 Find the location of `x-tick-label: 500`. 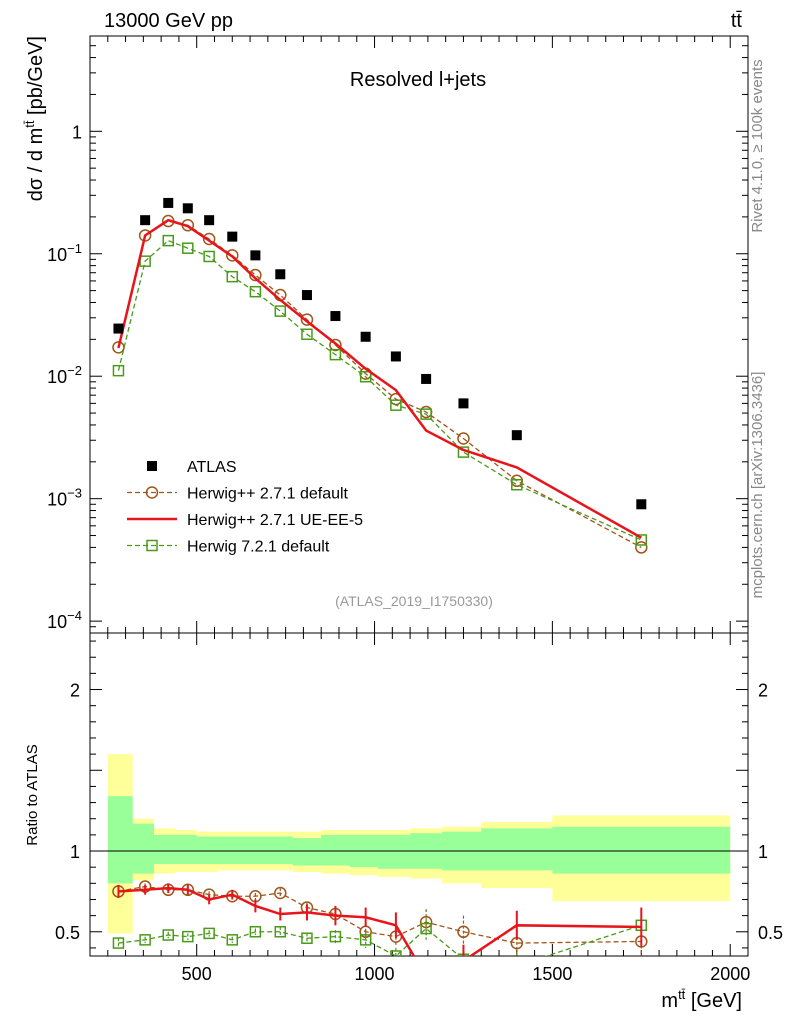

x-tick-label: 500 is located at coordinates (197, 974).